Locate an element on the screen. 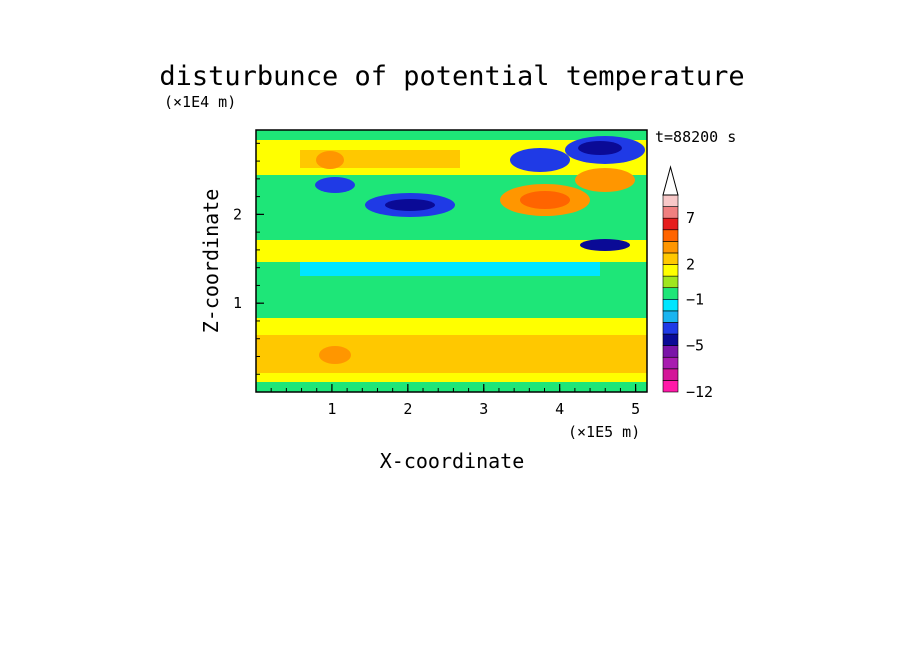  cold-core-top-right is located at coordinates (540, 160).